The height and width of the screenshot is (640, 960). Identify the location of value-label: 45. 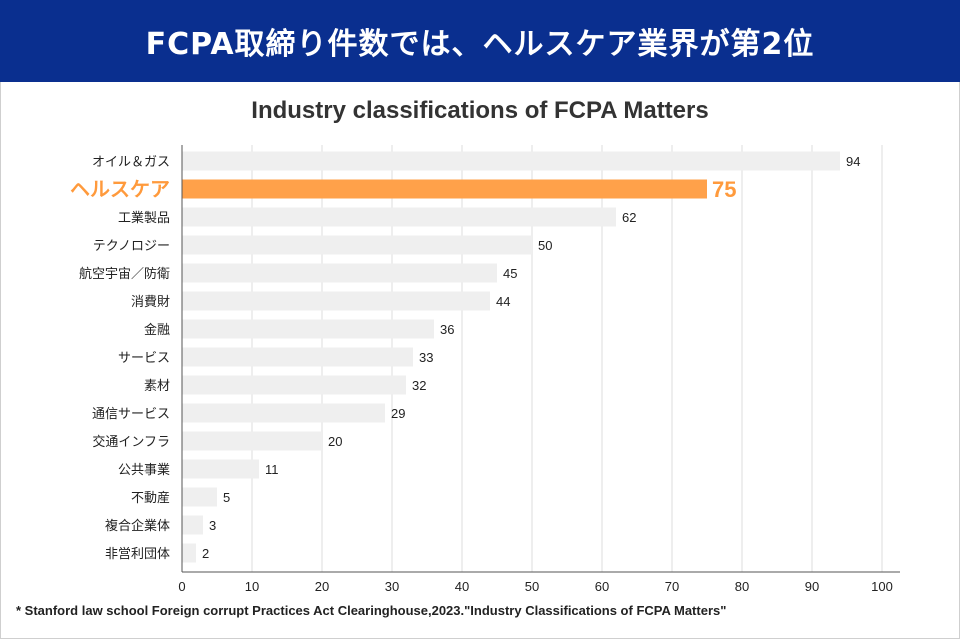
(510, 273).